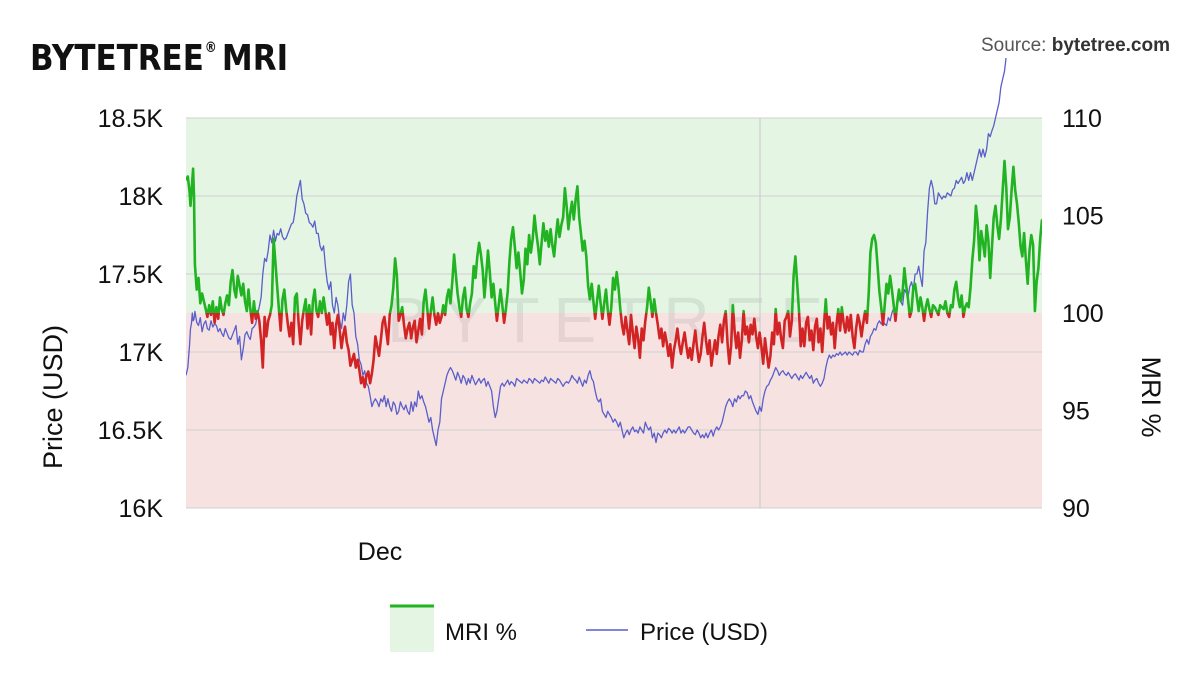 This screenshot has height=697, width=1200. I want to click on x-tick-label: Dec, so click(380, 552).